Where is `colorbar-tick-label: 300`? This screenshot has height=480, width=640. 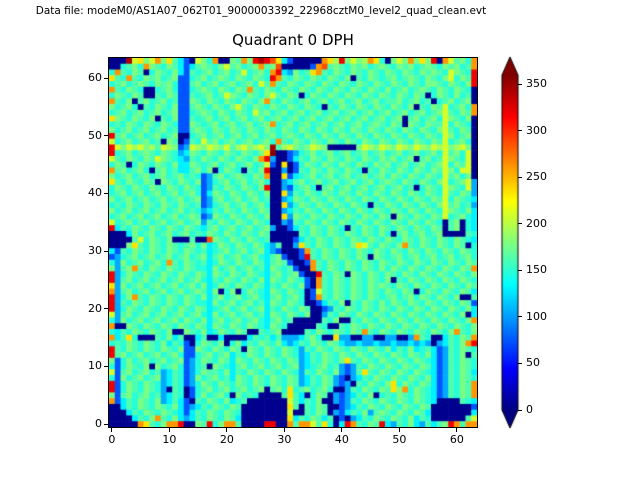
colorbar-tick-label: 300 is located at coordinates (536, 130).